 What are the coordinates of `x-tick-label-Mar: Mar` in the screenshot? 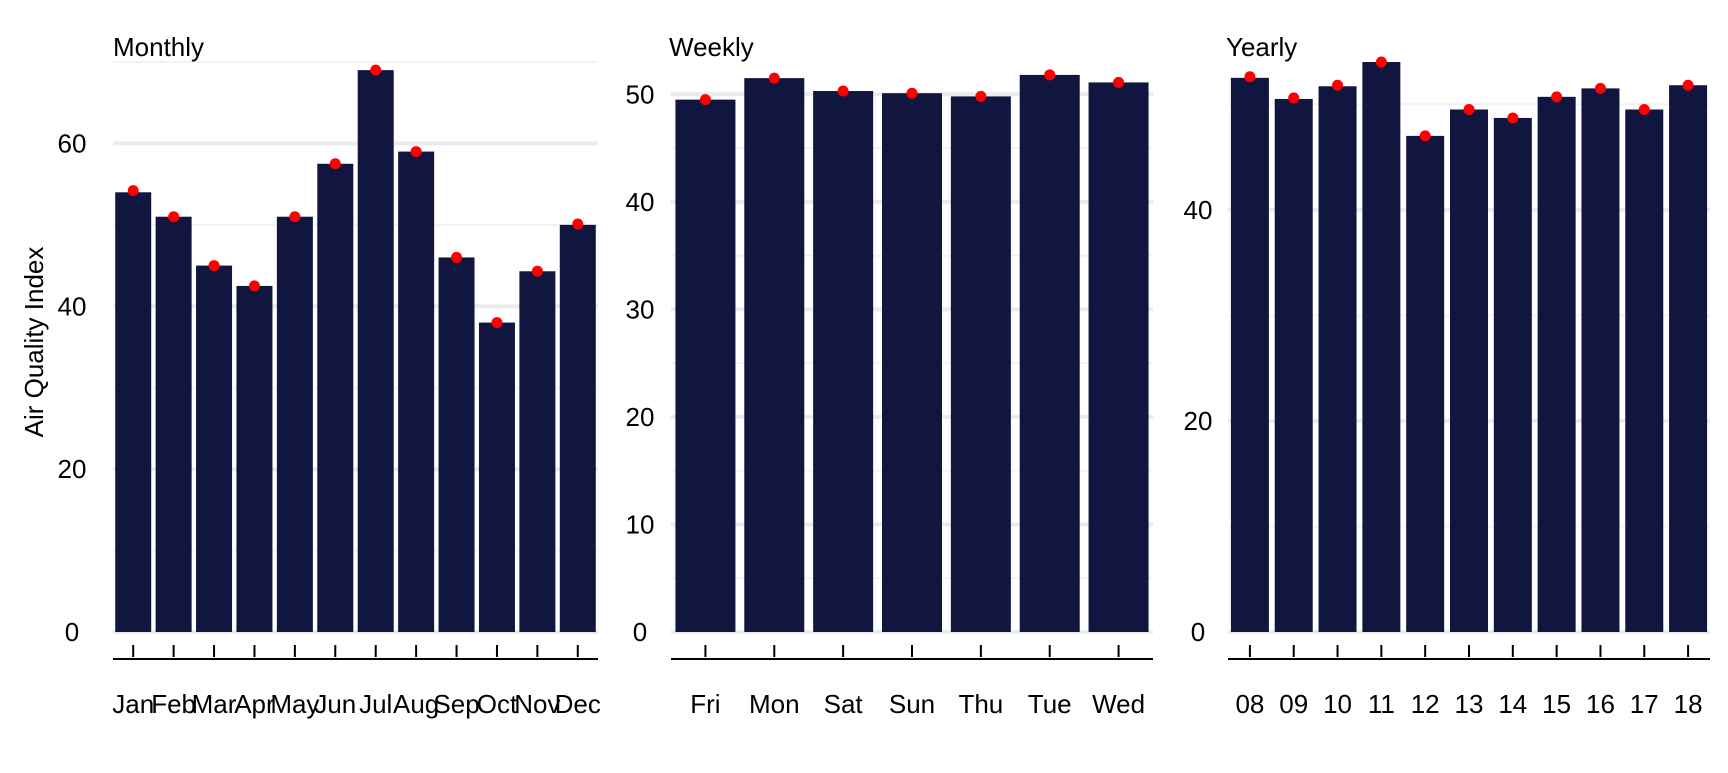 It's located at (214, 704).